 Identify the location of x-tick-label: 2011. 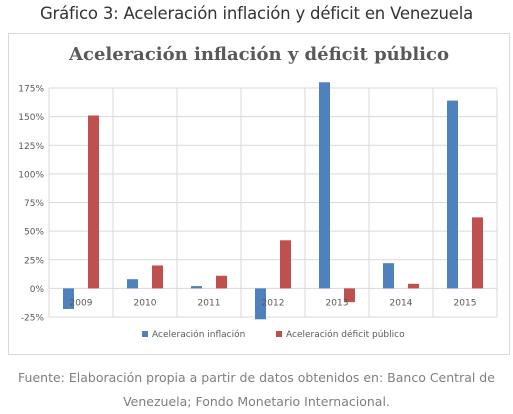
(209, 303).